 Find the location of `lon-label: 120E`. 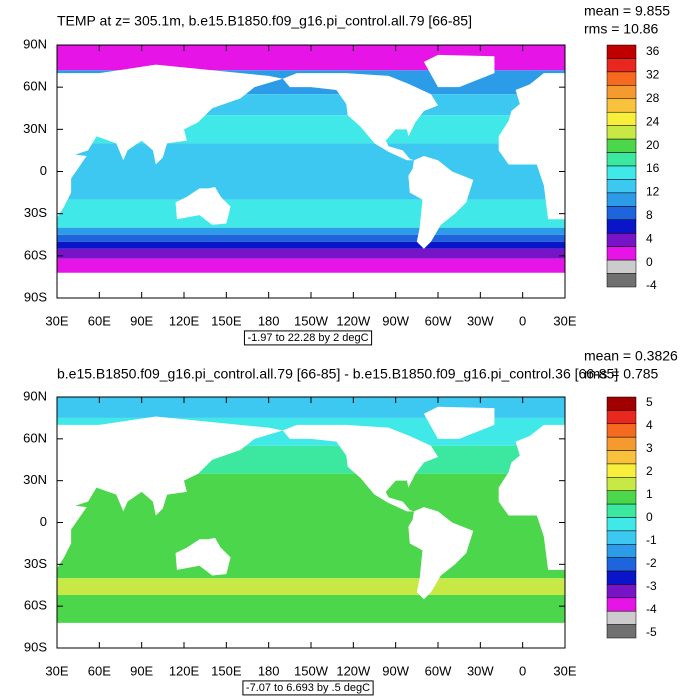

lon-label: 120E is located at coordinates (184, 670).